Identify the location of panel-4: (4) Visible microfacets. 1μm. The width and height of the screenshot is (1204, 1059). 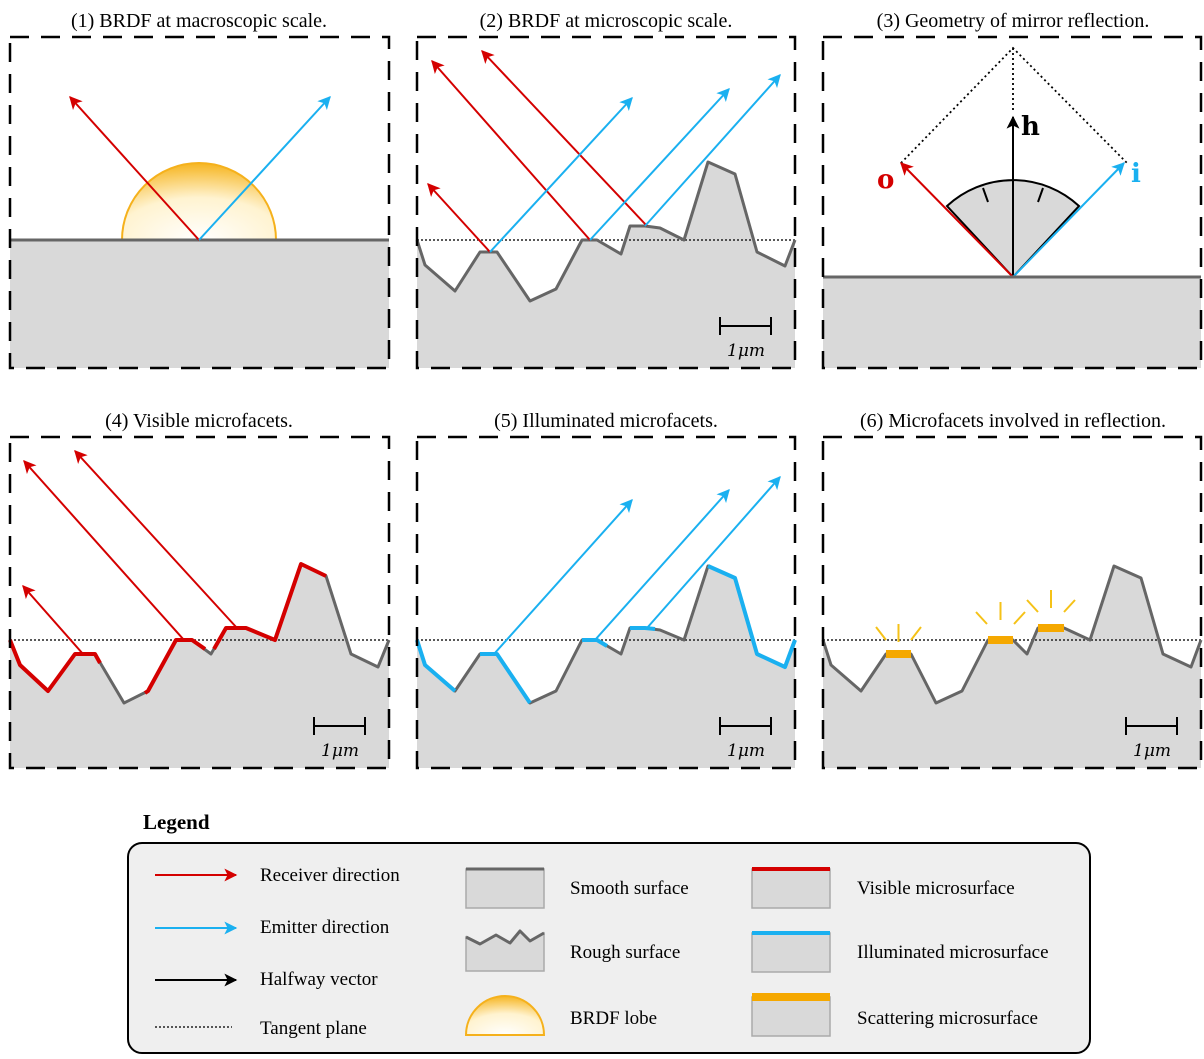
(199, 590).